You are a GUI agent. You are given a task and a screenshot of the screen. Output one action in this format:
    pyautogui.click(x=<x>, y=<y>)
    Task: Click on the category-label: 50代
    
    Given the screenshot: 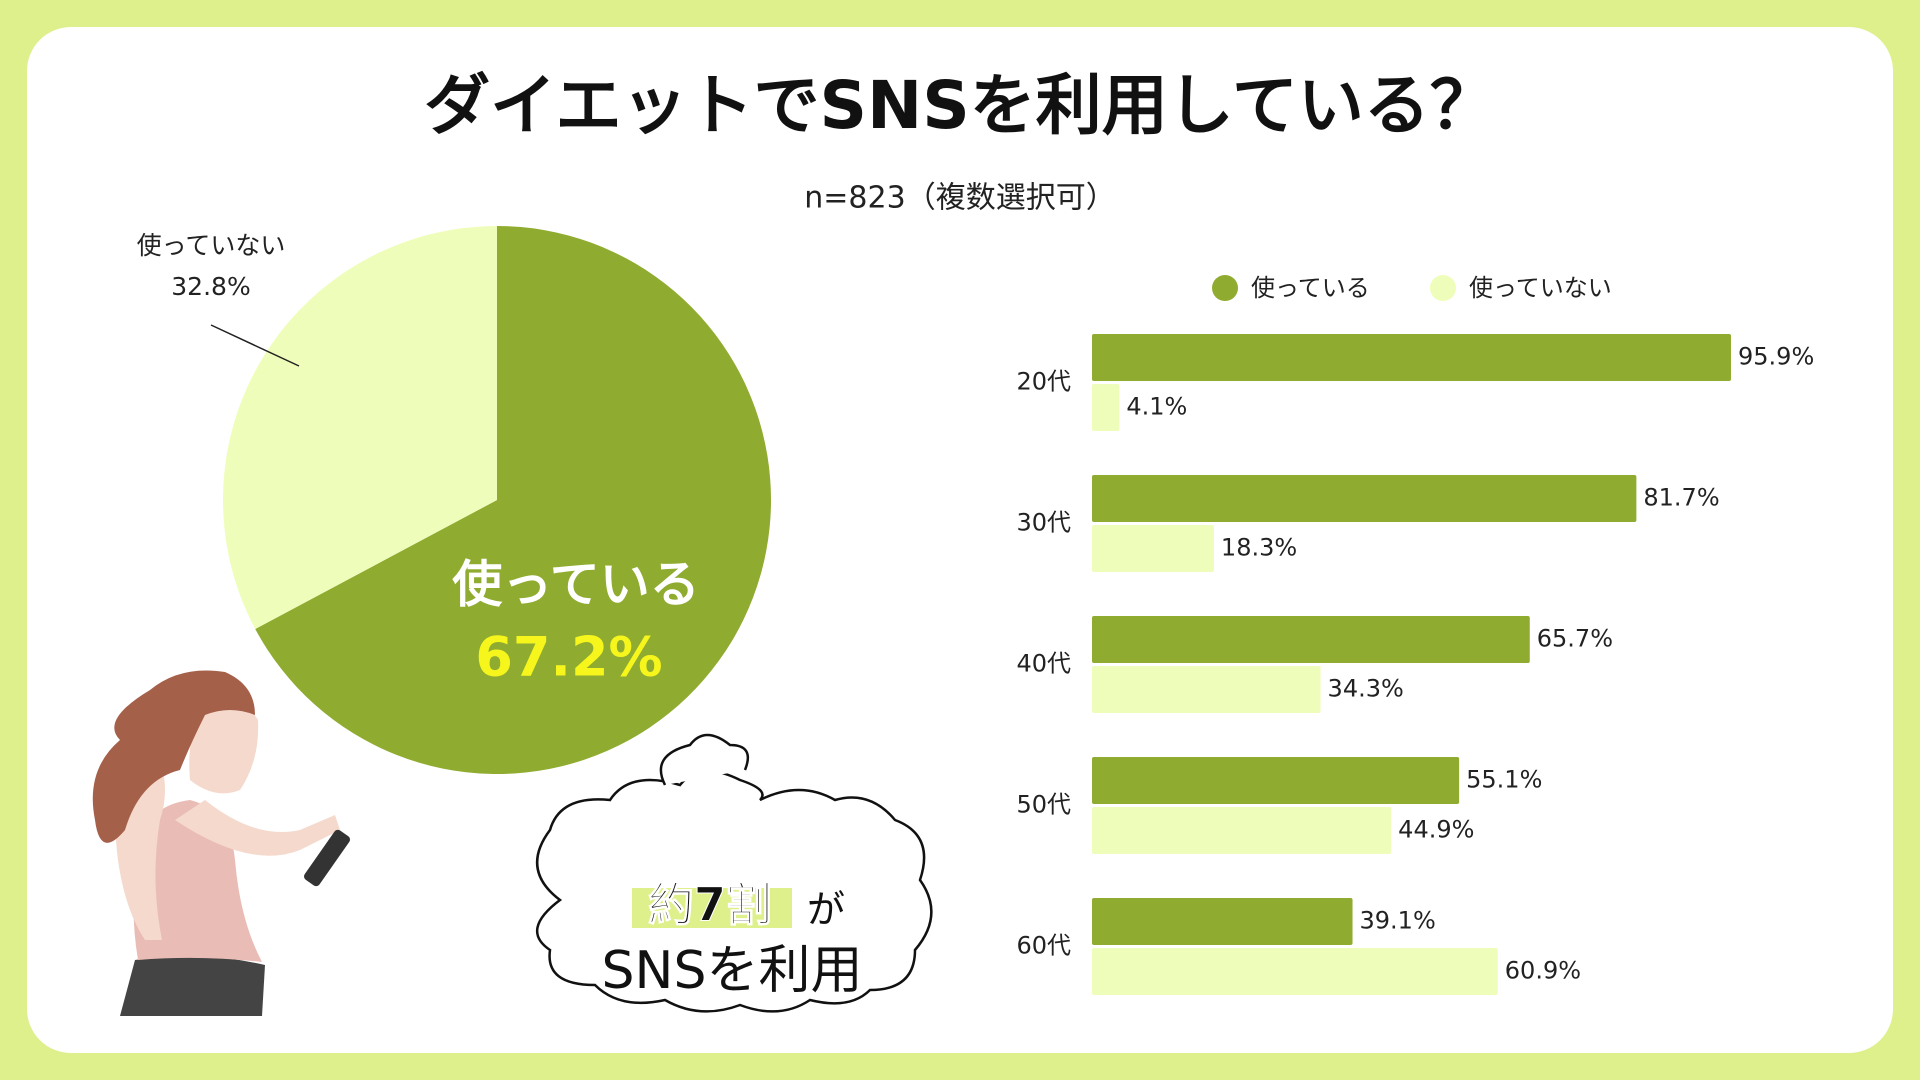 What is the action you would take?
    pyautogui.click(x=1043, y=805)
    